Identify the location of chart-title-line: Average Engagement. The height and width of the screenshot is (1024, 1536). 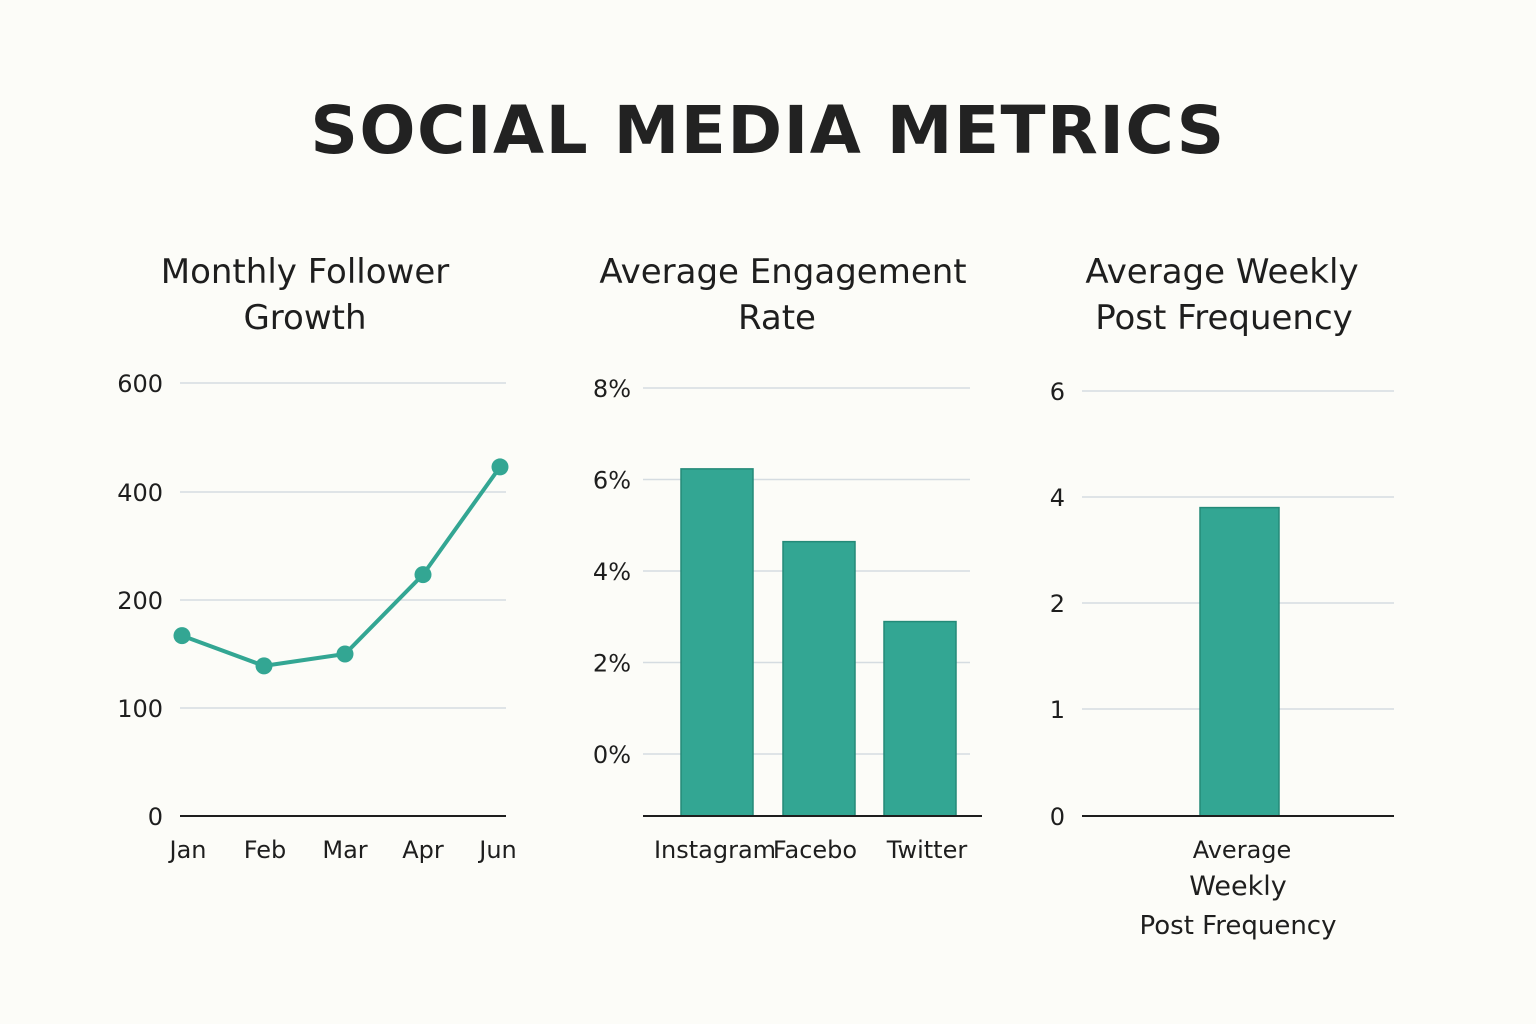
(782, 272).